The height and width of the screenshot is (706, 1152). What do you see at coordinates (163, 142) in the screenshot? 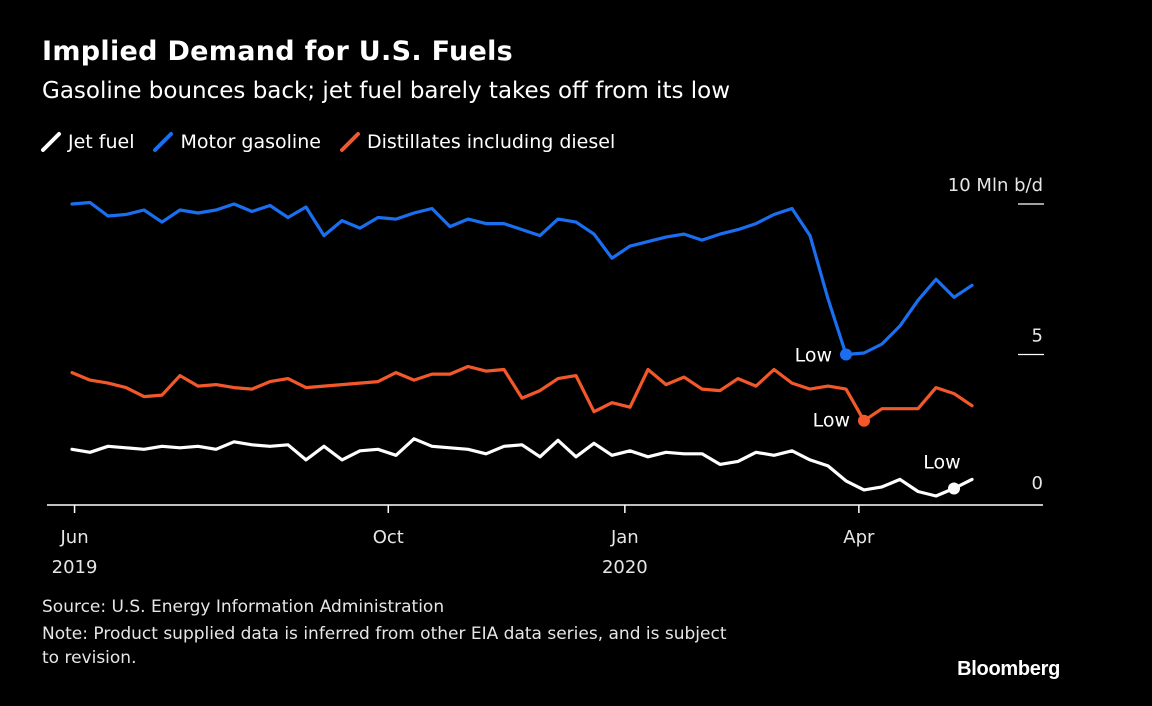
I see `legend-swatch-motor-gasoline` at bounding box center [163, 142].